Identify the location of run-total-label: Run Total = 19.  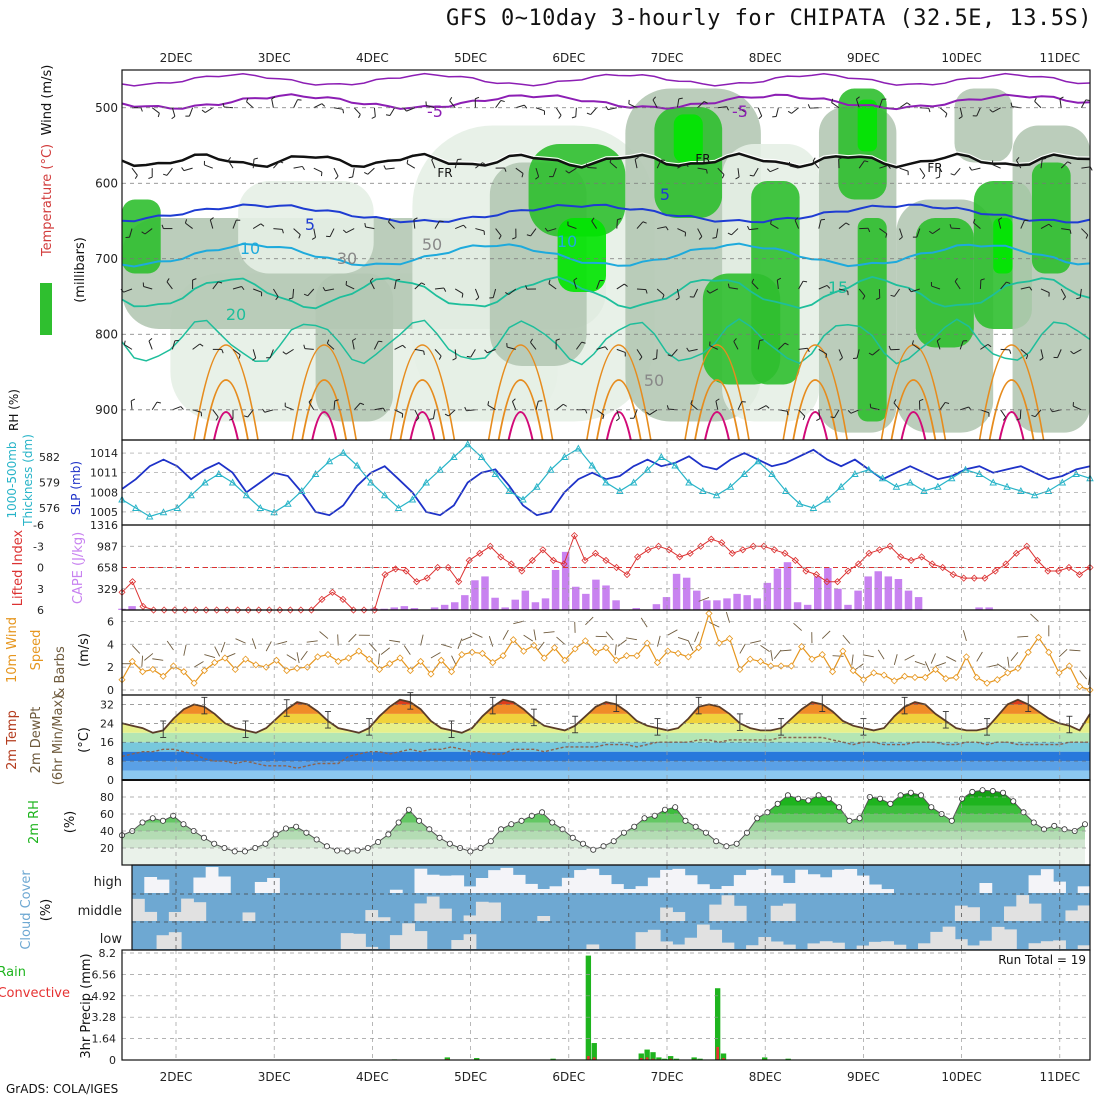
(1042, 960).